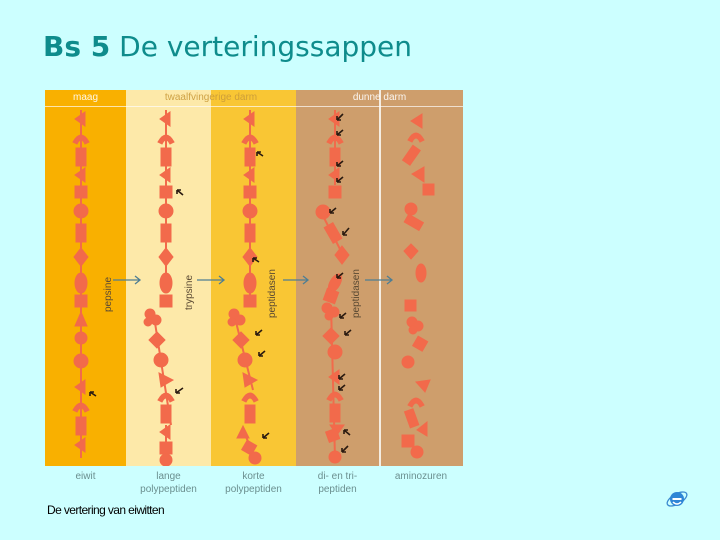 This screenshot has height=540, width=720. I want to click on aminozuren-scattered, so click(418, 286).